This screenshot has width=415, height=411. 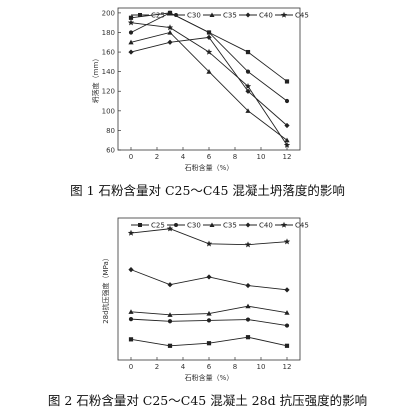 What do you see at coordinates (207, 190) in the screenshot?
I see `figure-1-caption: 图 1 石粉含量对 C25～C45 混凝土坍落度的影响` at bounding box center [207, 190].